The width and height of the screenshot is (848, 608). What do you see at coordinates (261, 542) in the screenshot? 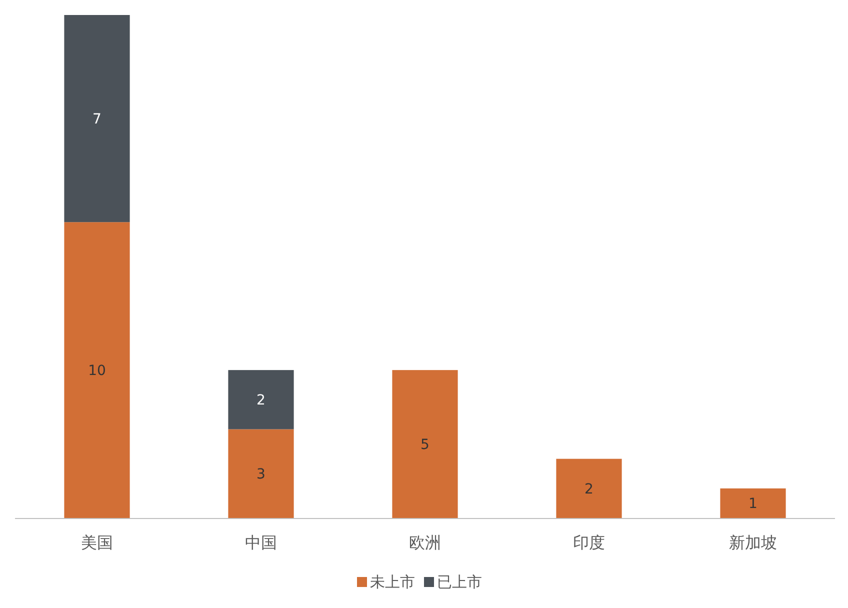
I see `x-tick-label: 中国` at bounding box center [261, 542].